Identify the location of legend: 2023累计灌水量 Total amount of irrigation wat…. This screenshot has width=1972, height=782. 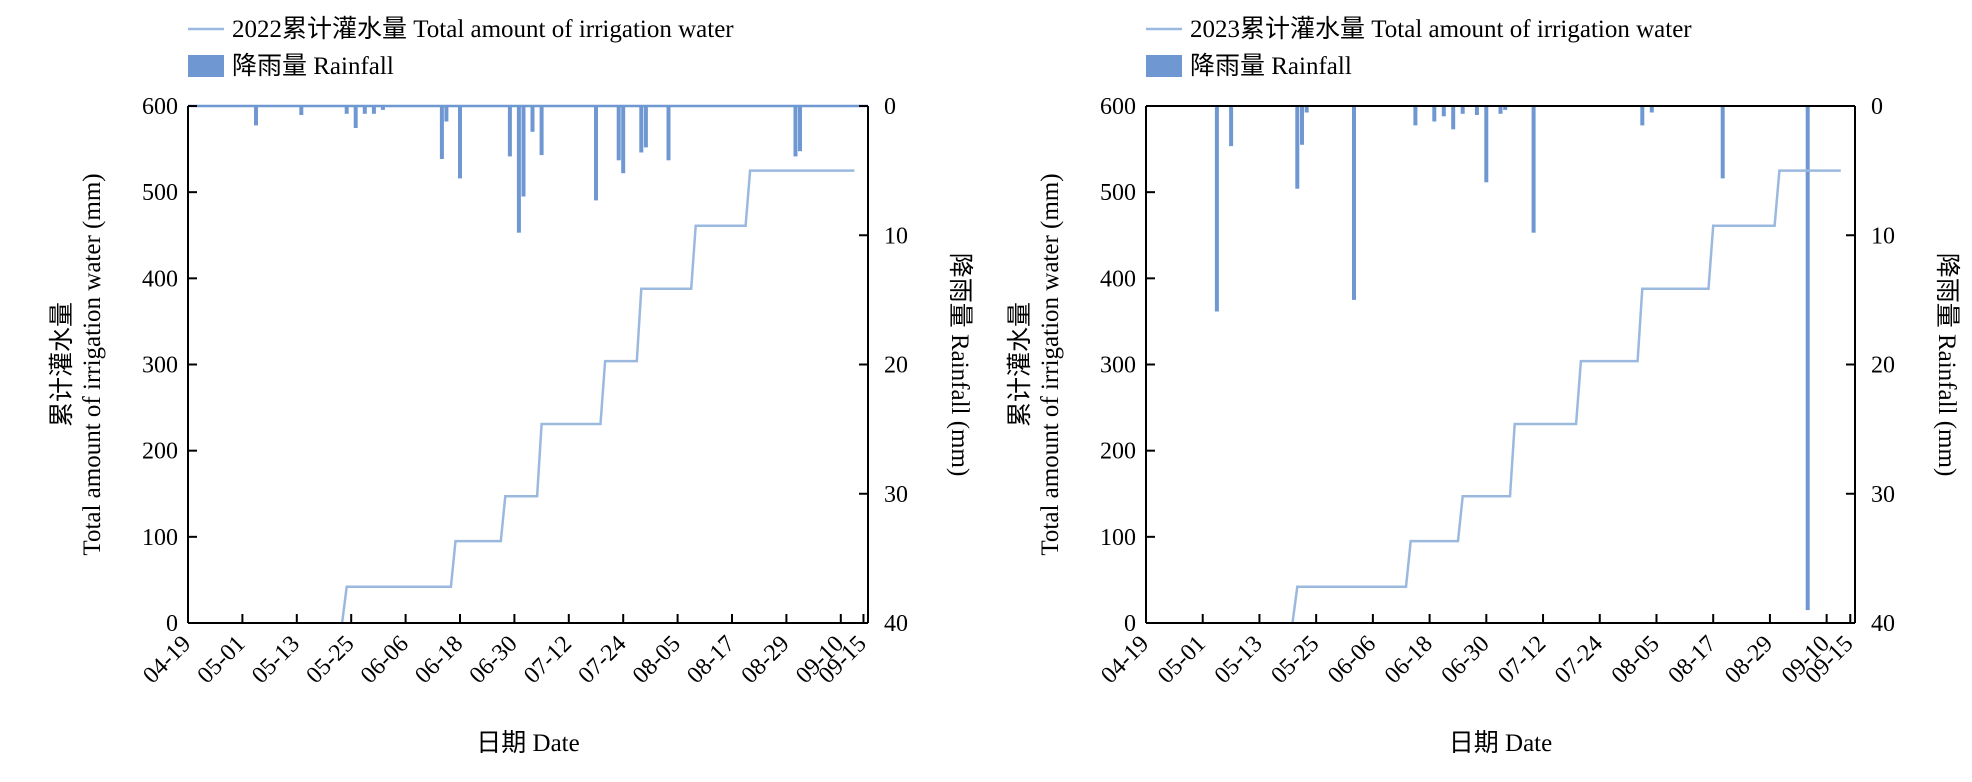
(1419, 47).